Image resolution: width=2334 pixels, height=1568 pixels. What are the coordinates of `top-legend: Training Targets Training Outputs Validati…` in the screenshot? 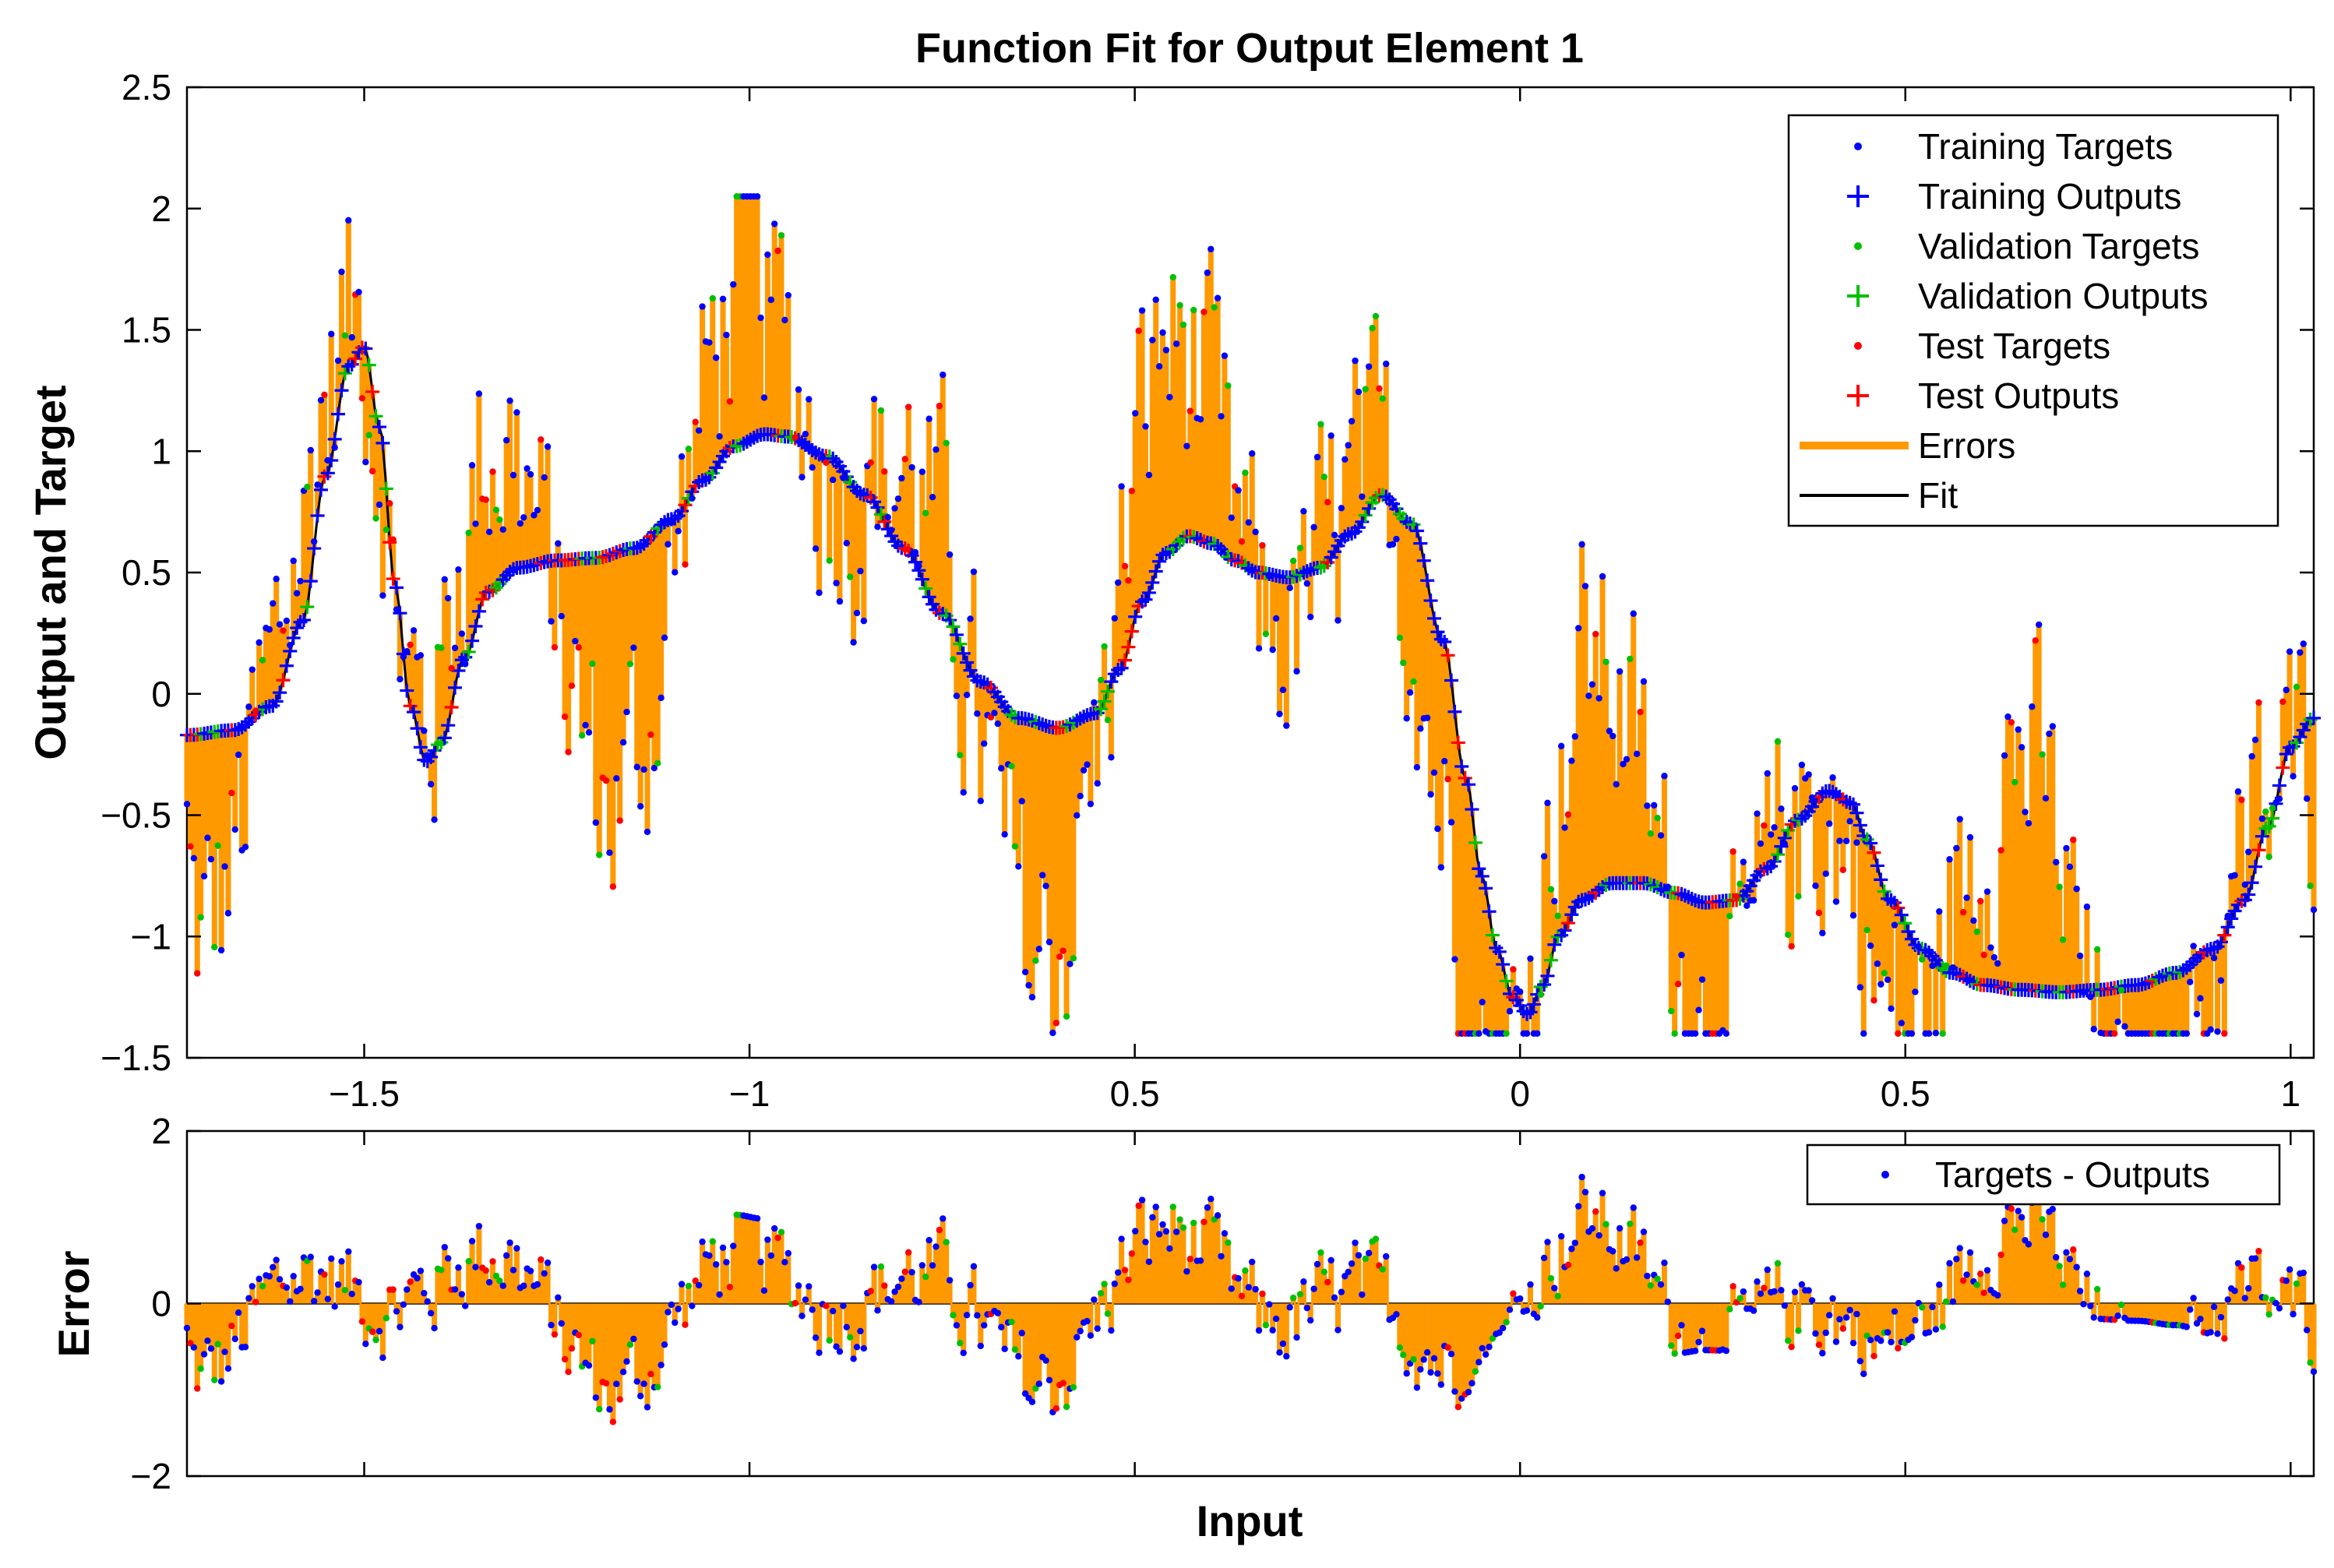 It's located at (2033, 321).